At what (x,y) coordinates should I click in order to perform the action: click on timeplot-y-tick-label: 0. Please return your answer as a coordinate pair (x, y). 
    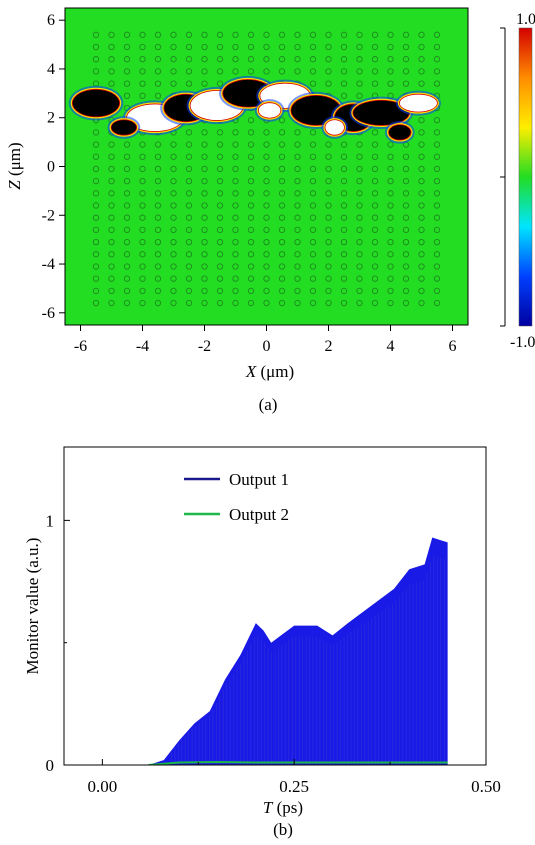
    Looking at the image, I should click on (50, 765).